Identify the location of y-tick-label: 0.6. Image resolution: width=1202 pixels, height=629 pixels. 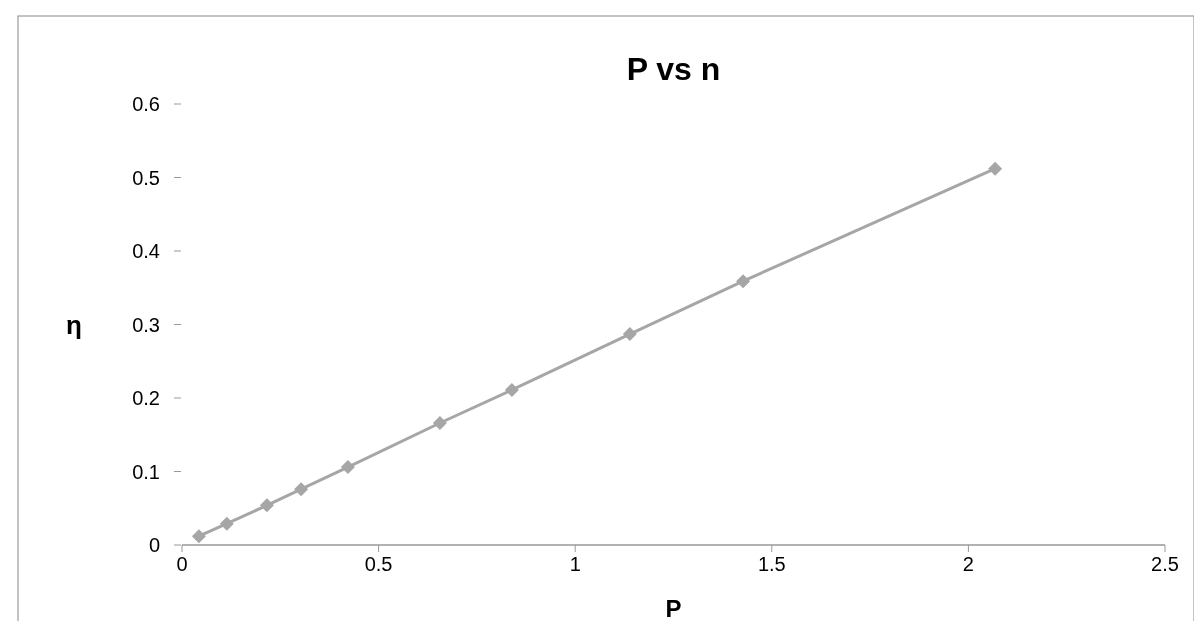
(146, 104).